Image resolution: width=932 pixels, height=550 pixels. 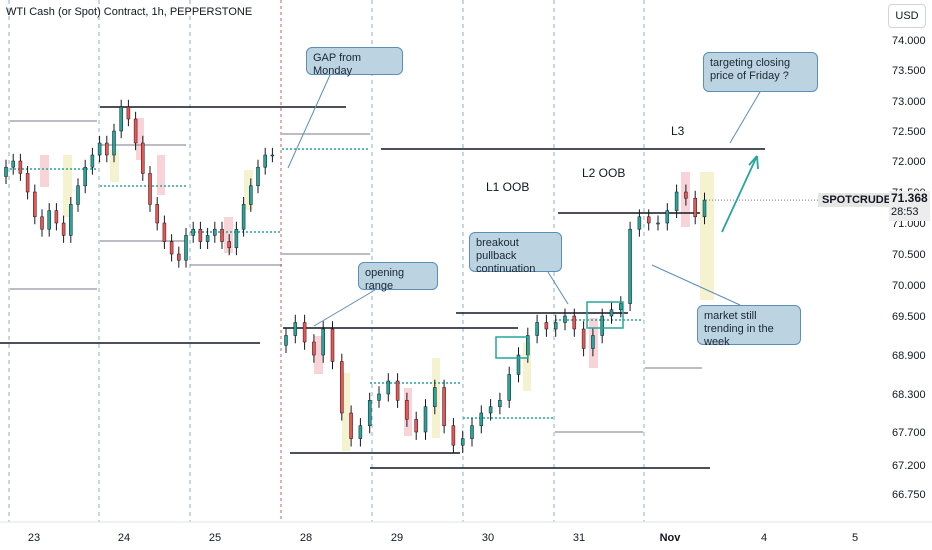 I want to click on last-price-tag: 71.368 28:53, so click(x=909, y=206).